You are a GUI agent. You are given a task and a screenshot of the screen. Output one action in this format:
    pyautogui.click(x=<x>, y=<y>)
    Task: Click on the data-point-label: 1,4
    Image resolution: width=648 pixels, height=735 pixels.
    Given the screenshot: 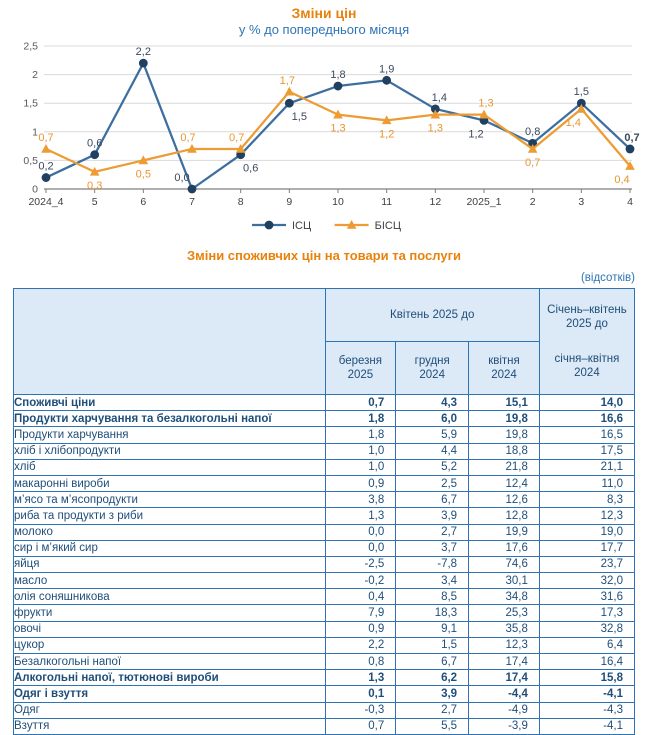 What is the action you would take?
    pyautogui.click(x=439, y=98)
    